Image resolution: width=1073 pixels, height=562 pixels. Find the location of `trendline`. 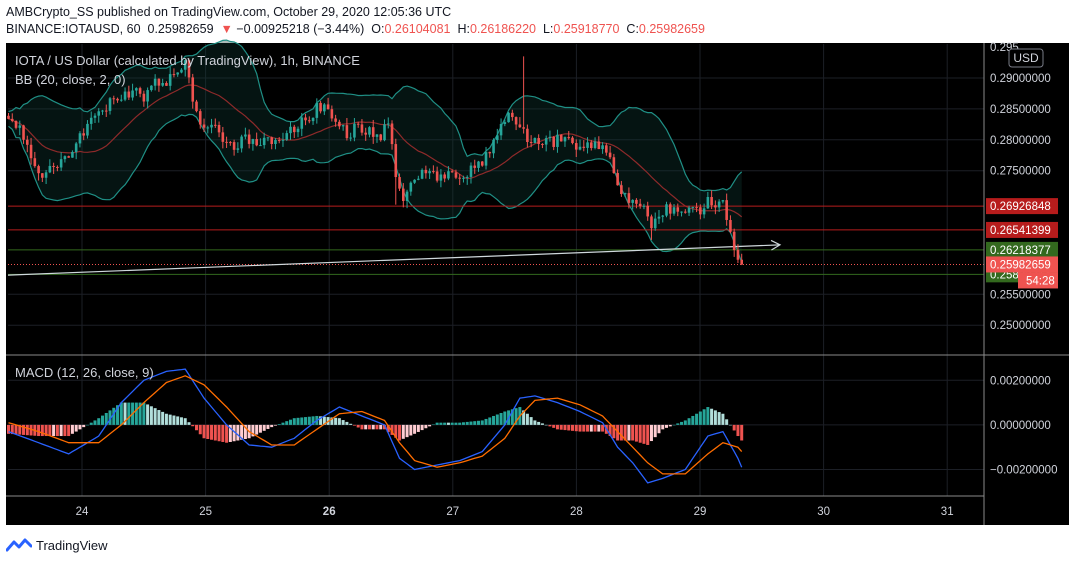

trendline is located at coordinates (394, 257).